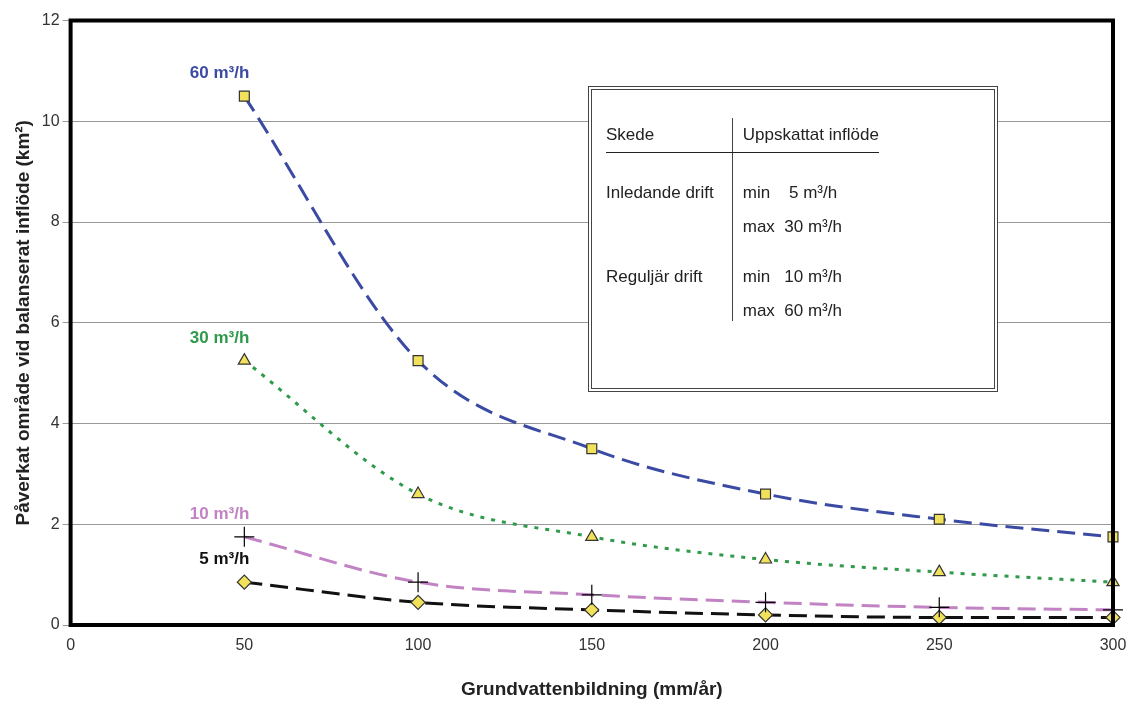  What do you see at coordinates (22, 323) in the screenshot?
I see `y-axis-title: Påverkat område vid balanserat inflöde (km²)` at bounding box center [22, 323].